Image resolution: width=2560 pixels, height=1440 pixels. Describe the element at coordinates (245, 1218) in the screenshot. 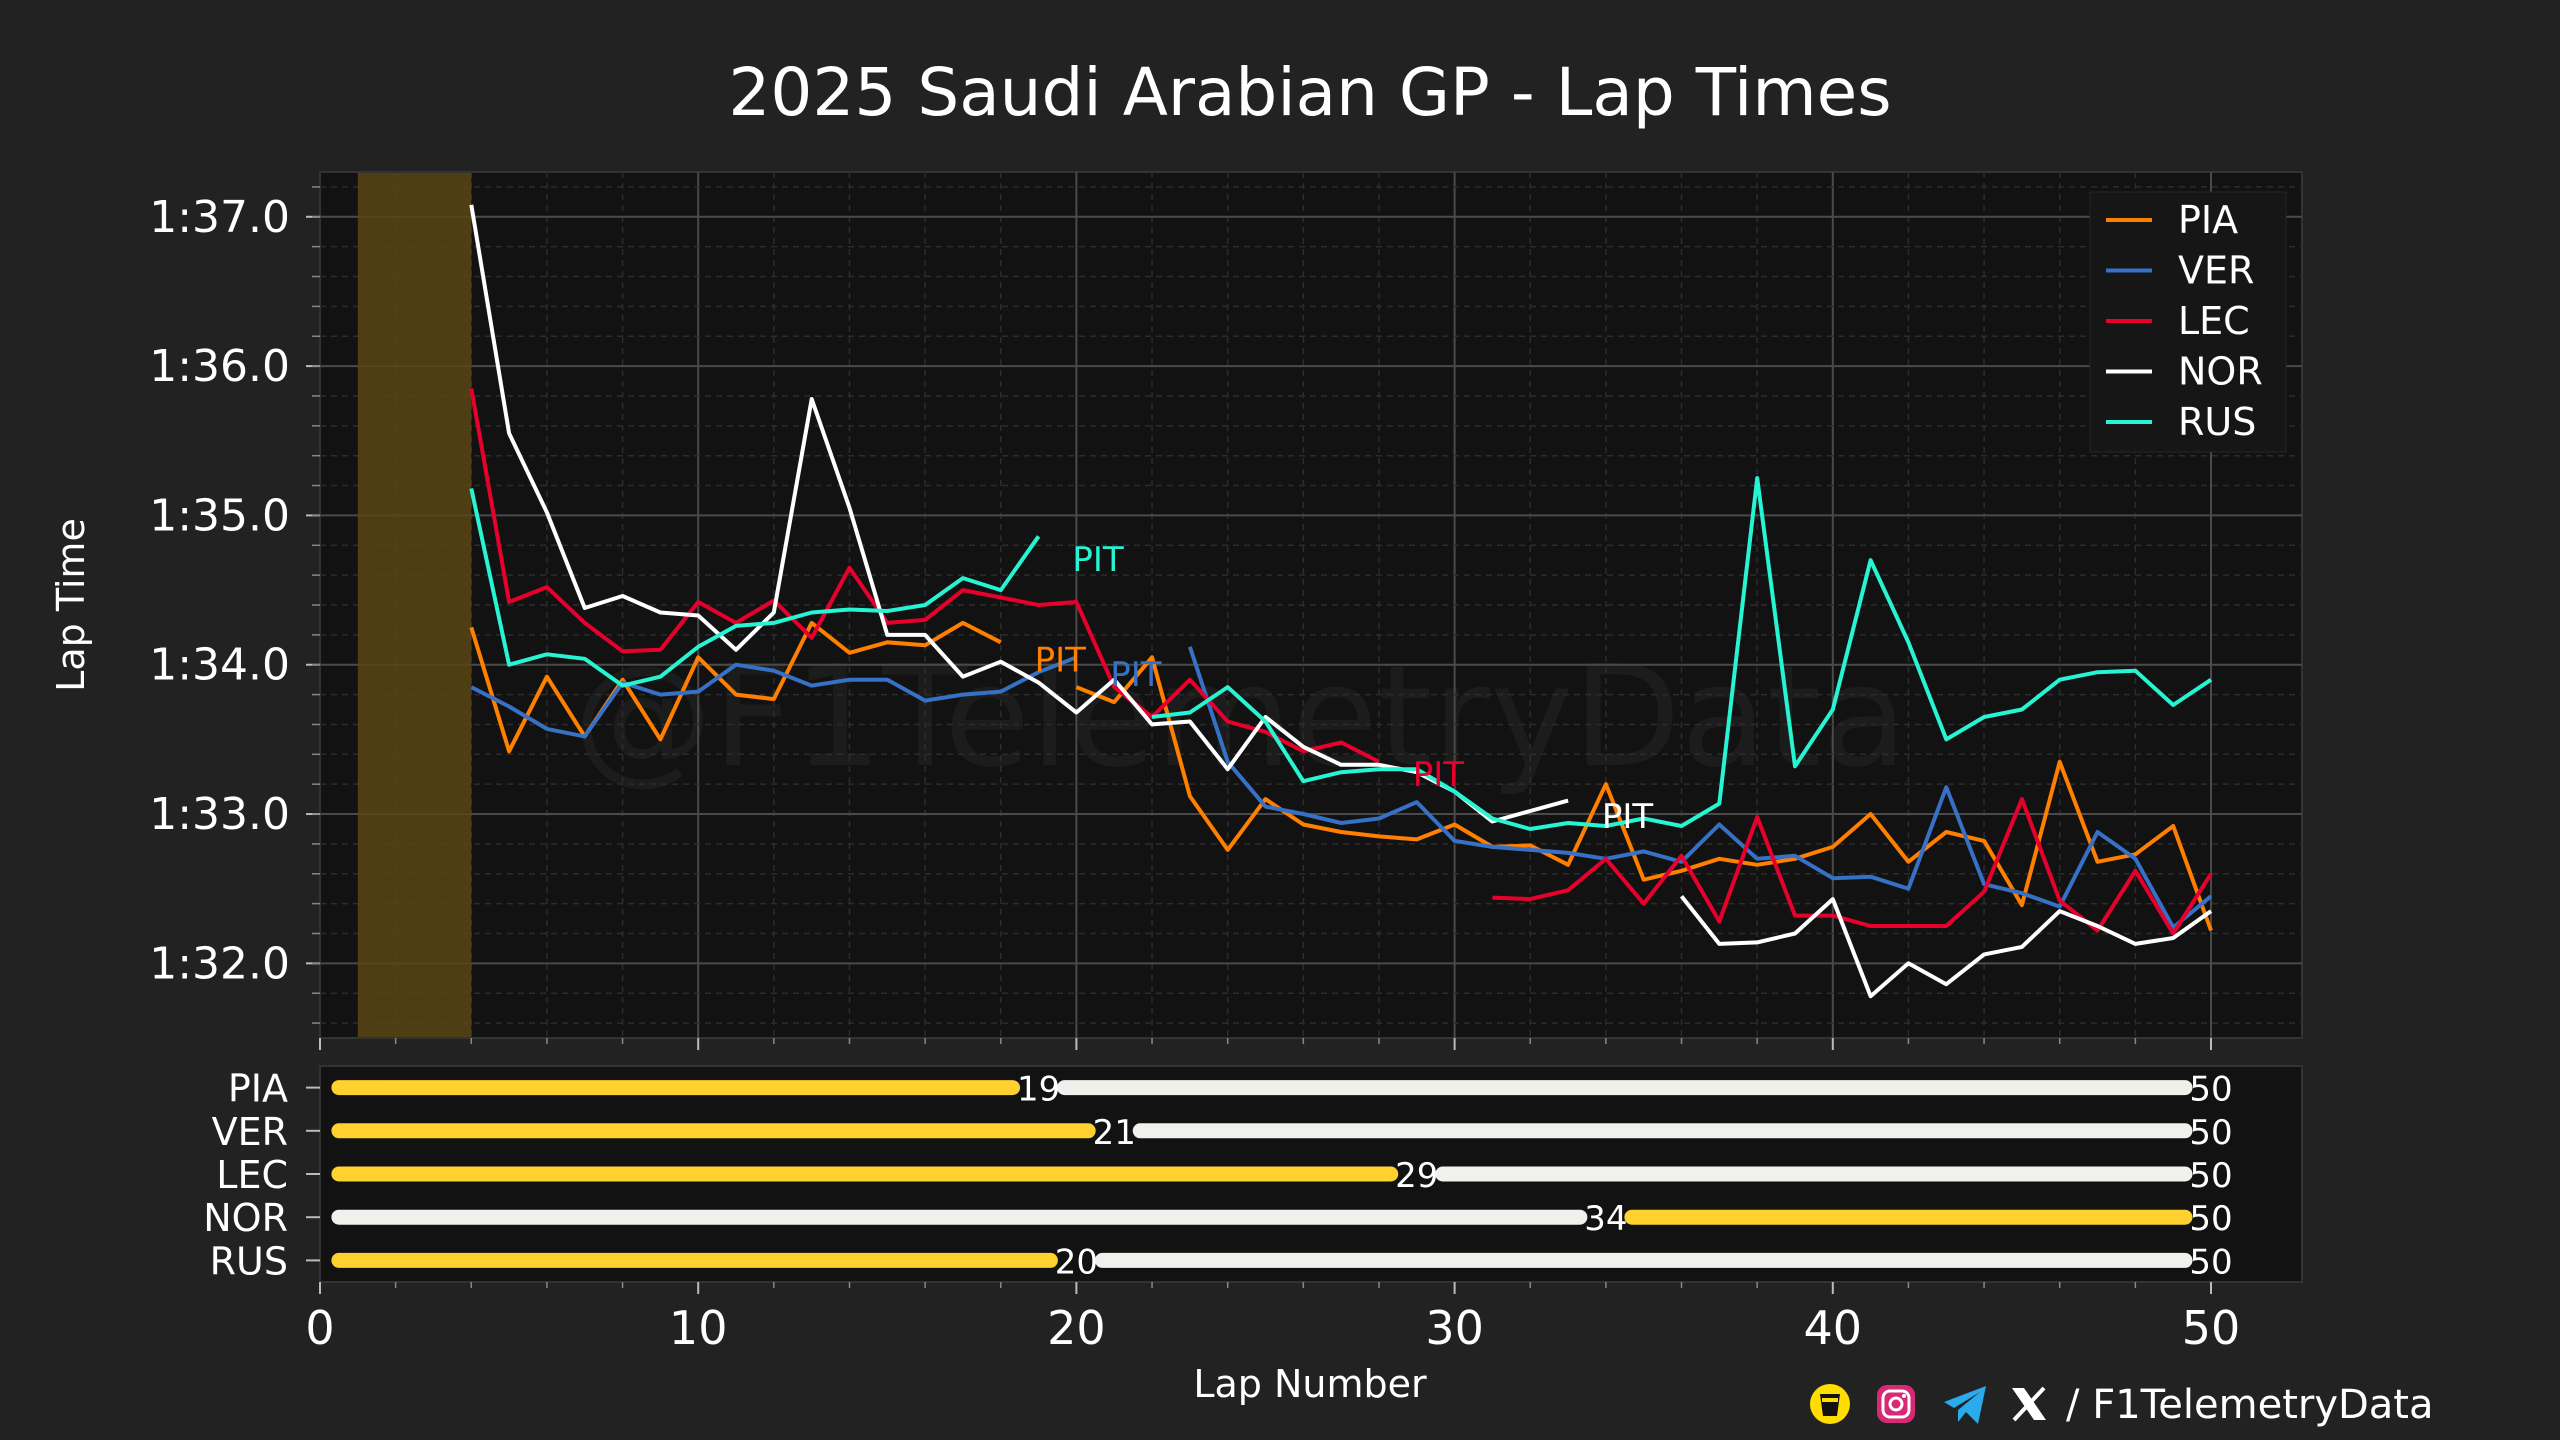

I see `stint-driver-label: NOR` at that location.